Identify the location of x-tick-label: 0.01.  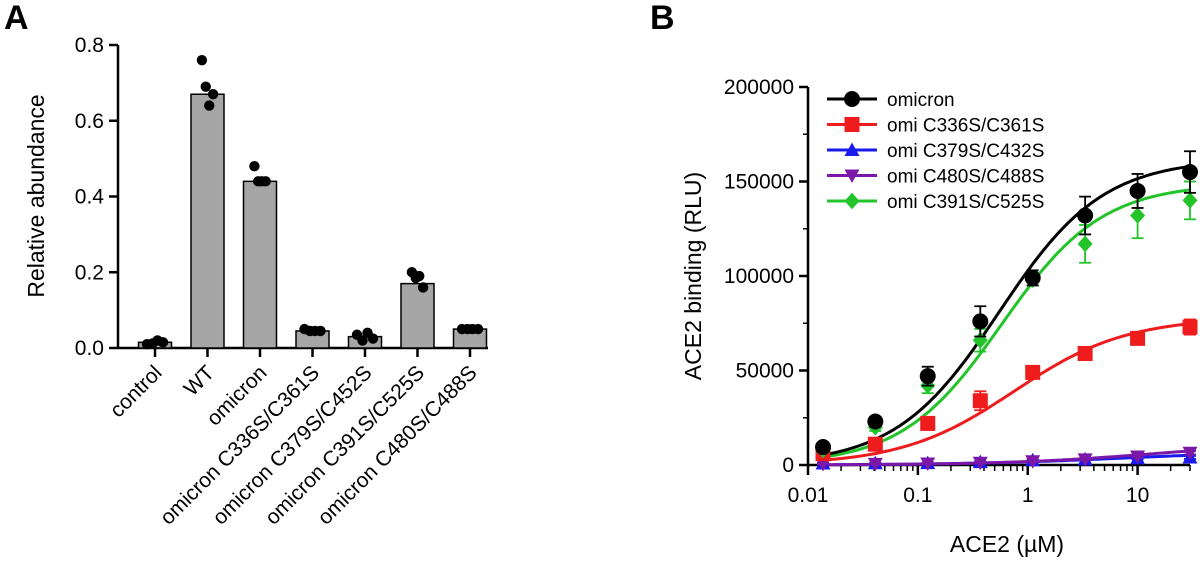
(808, 495).